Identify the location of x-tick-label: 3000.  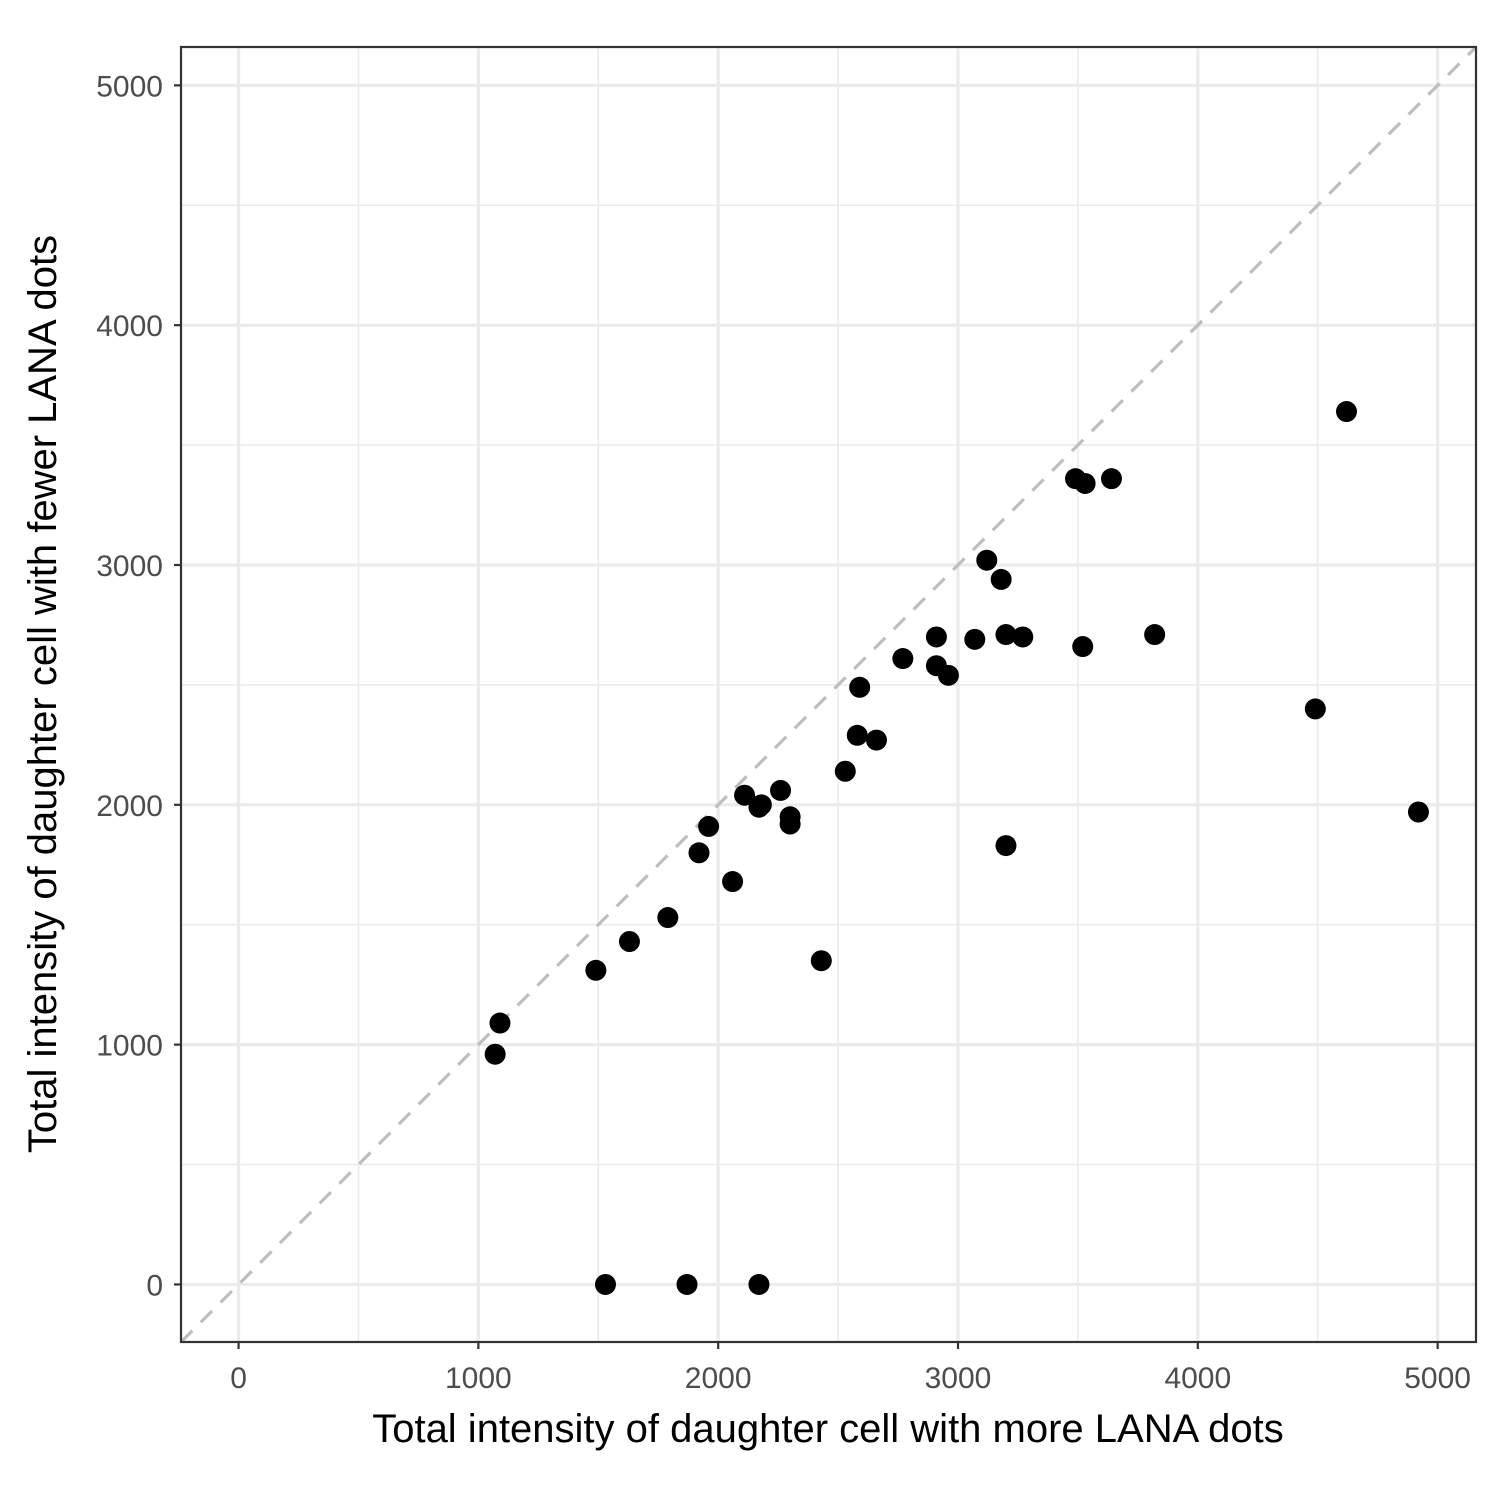
(958, 1378).